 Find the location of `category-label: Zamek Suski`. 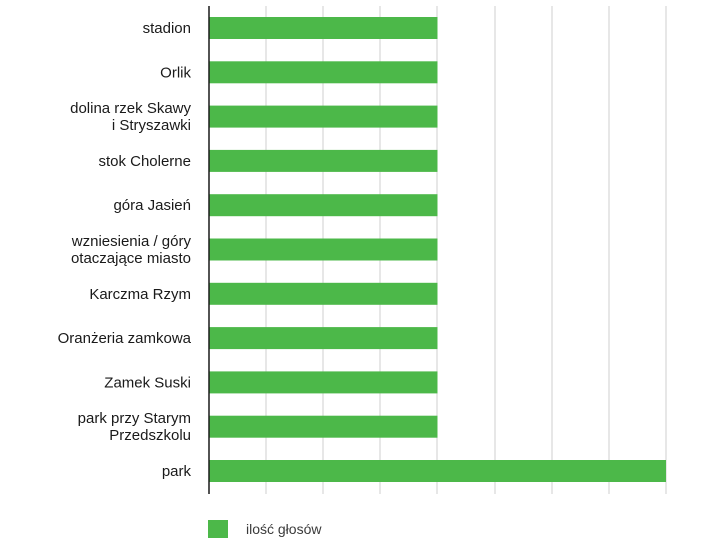

category-label: Zamek Suski is located at coordinates (147, 382).